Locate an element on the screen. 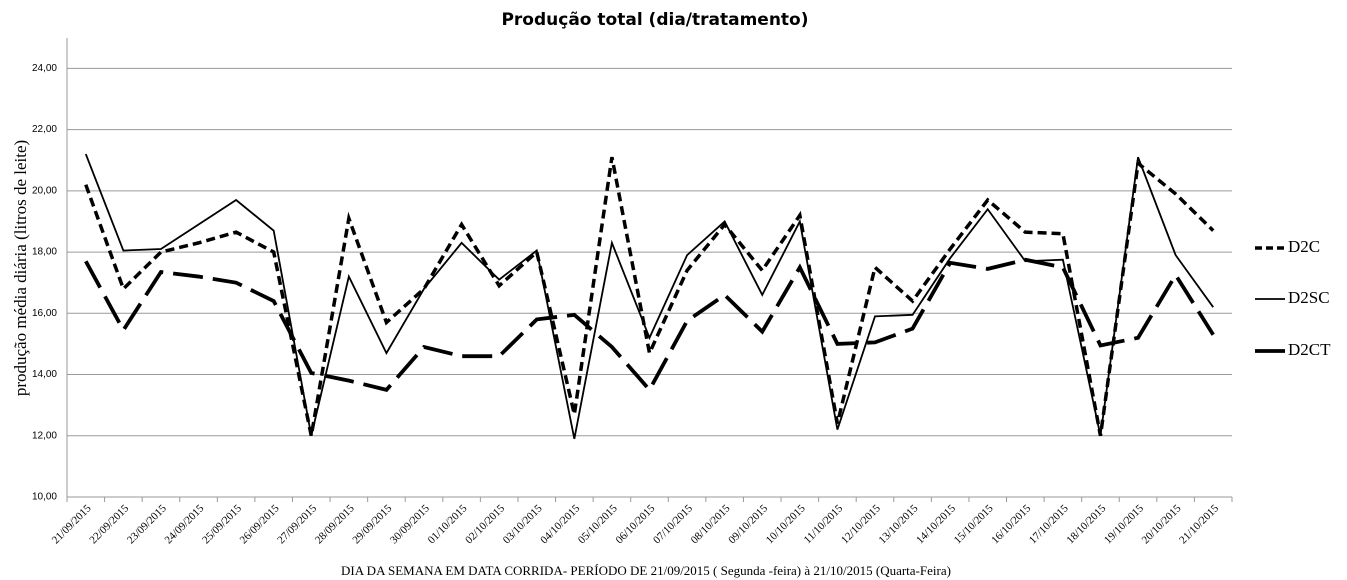 Image resolution: width=1347 pixels, height=580 pixels. x-tick-label: 05/10/2015 is located at coordinates (598, 524).